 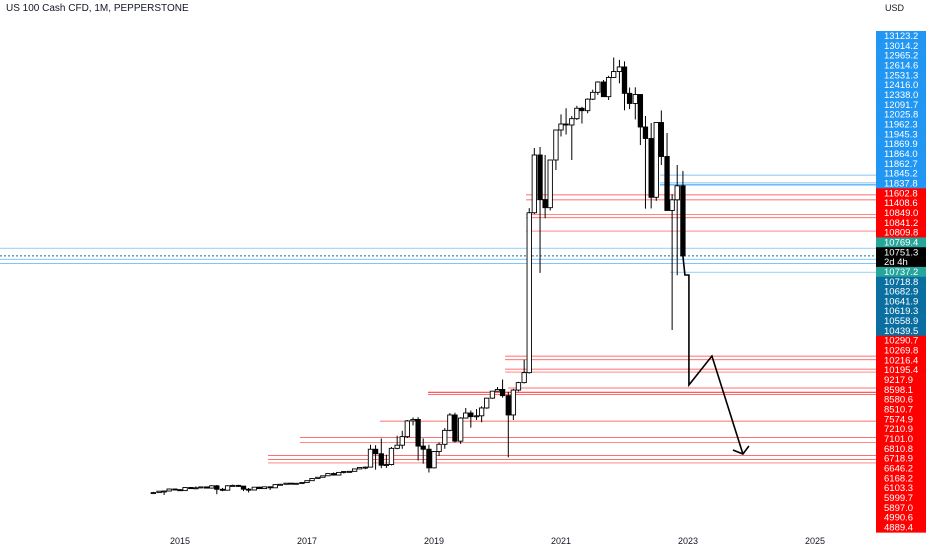 What do you see at coordinates (97, 8) in the screenshot?
I see `chart-title: US 100 Cash CFD, 1M, PEPPERSTONE` at bounding box center [97, 8].